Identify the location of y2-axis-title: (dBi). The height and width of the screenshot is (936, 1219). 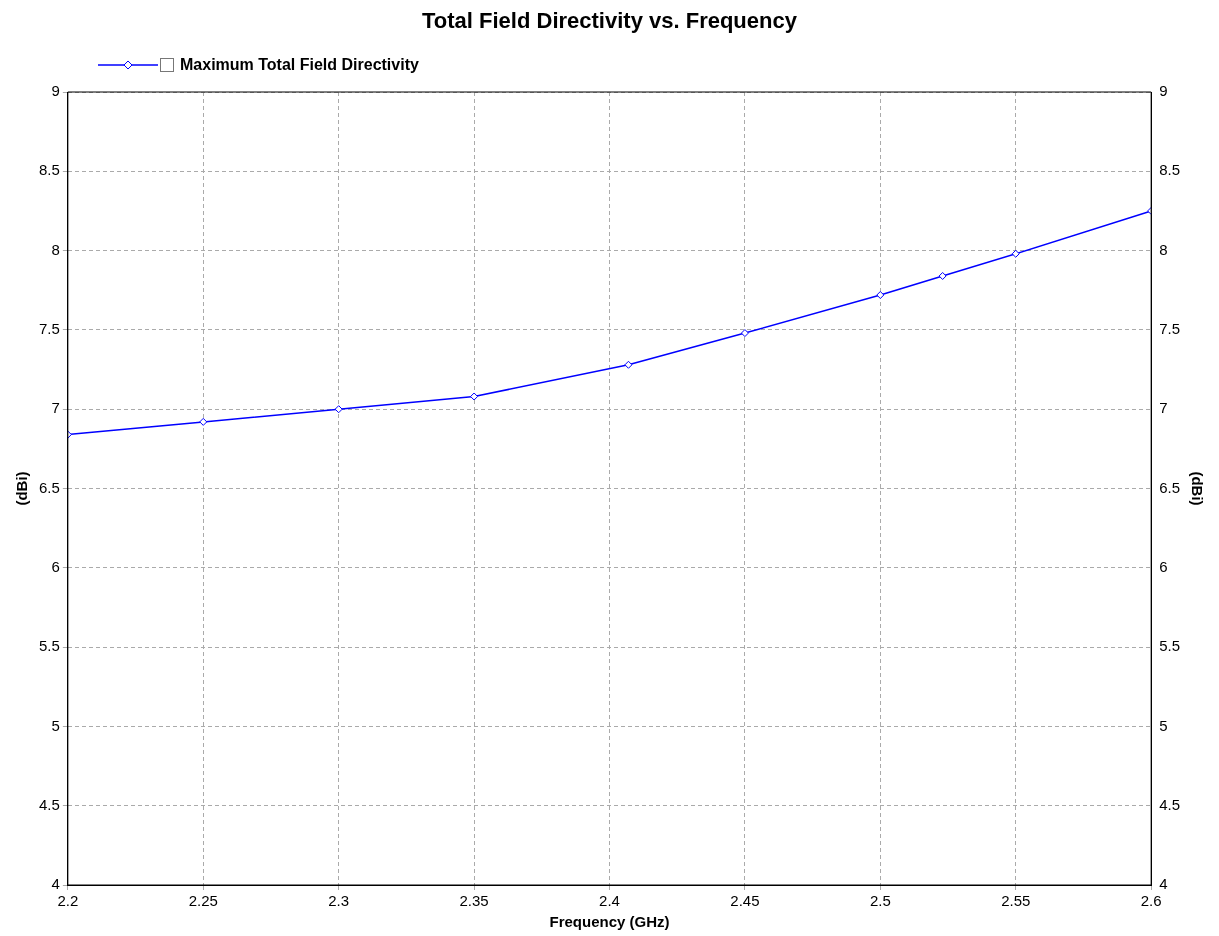
(1197, 488).